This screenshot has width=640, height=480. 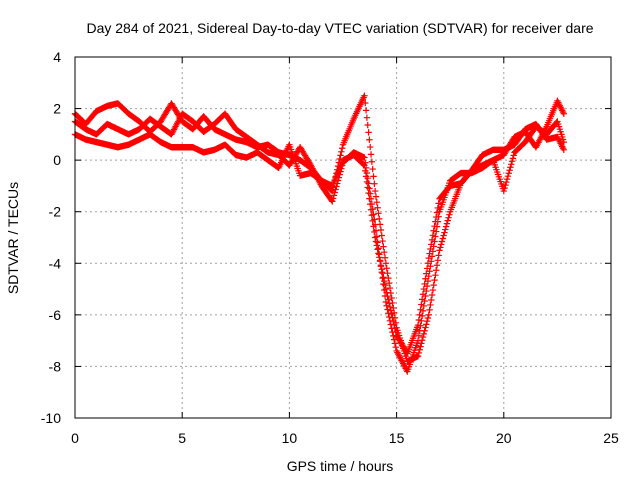 I want to click on y-tick-label: -6, so click(x=55, y=315).